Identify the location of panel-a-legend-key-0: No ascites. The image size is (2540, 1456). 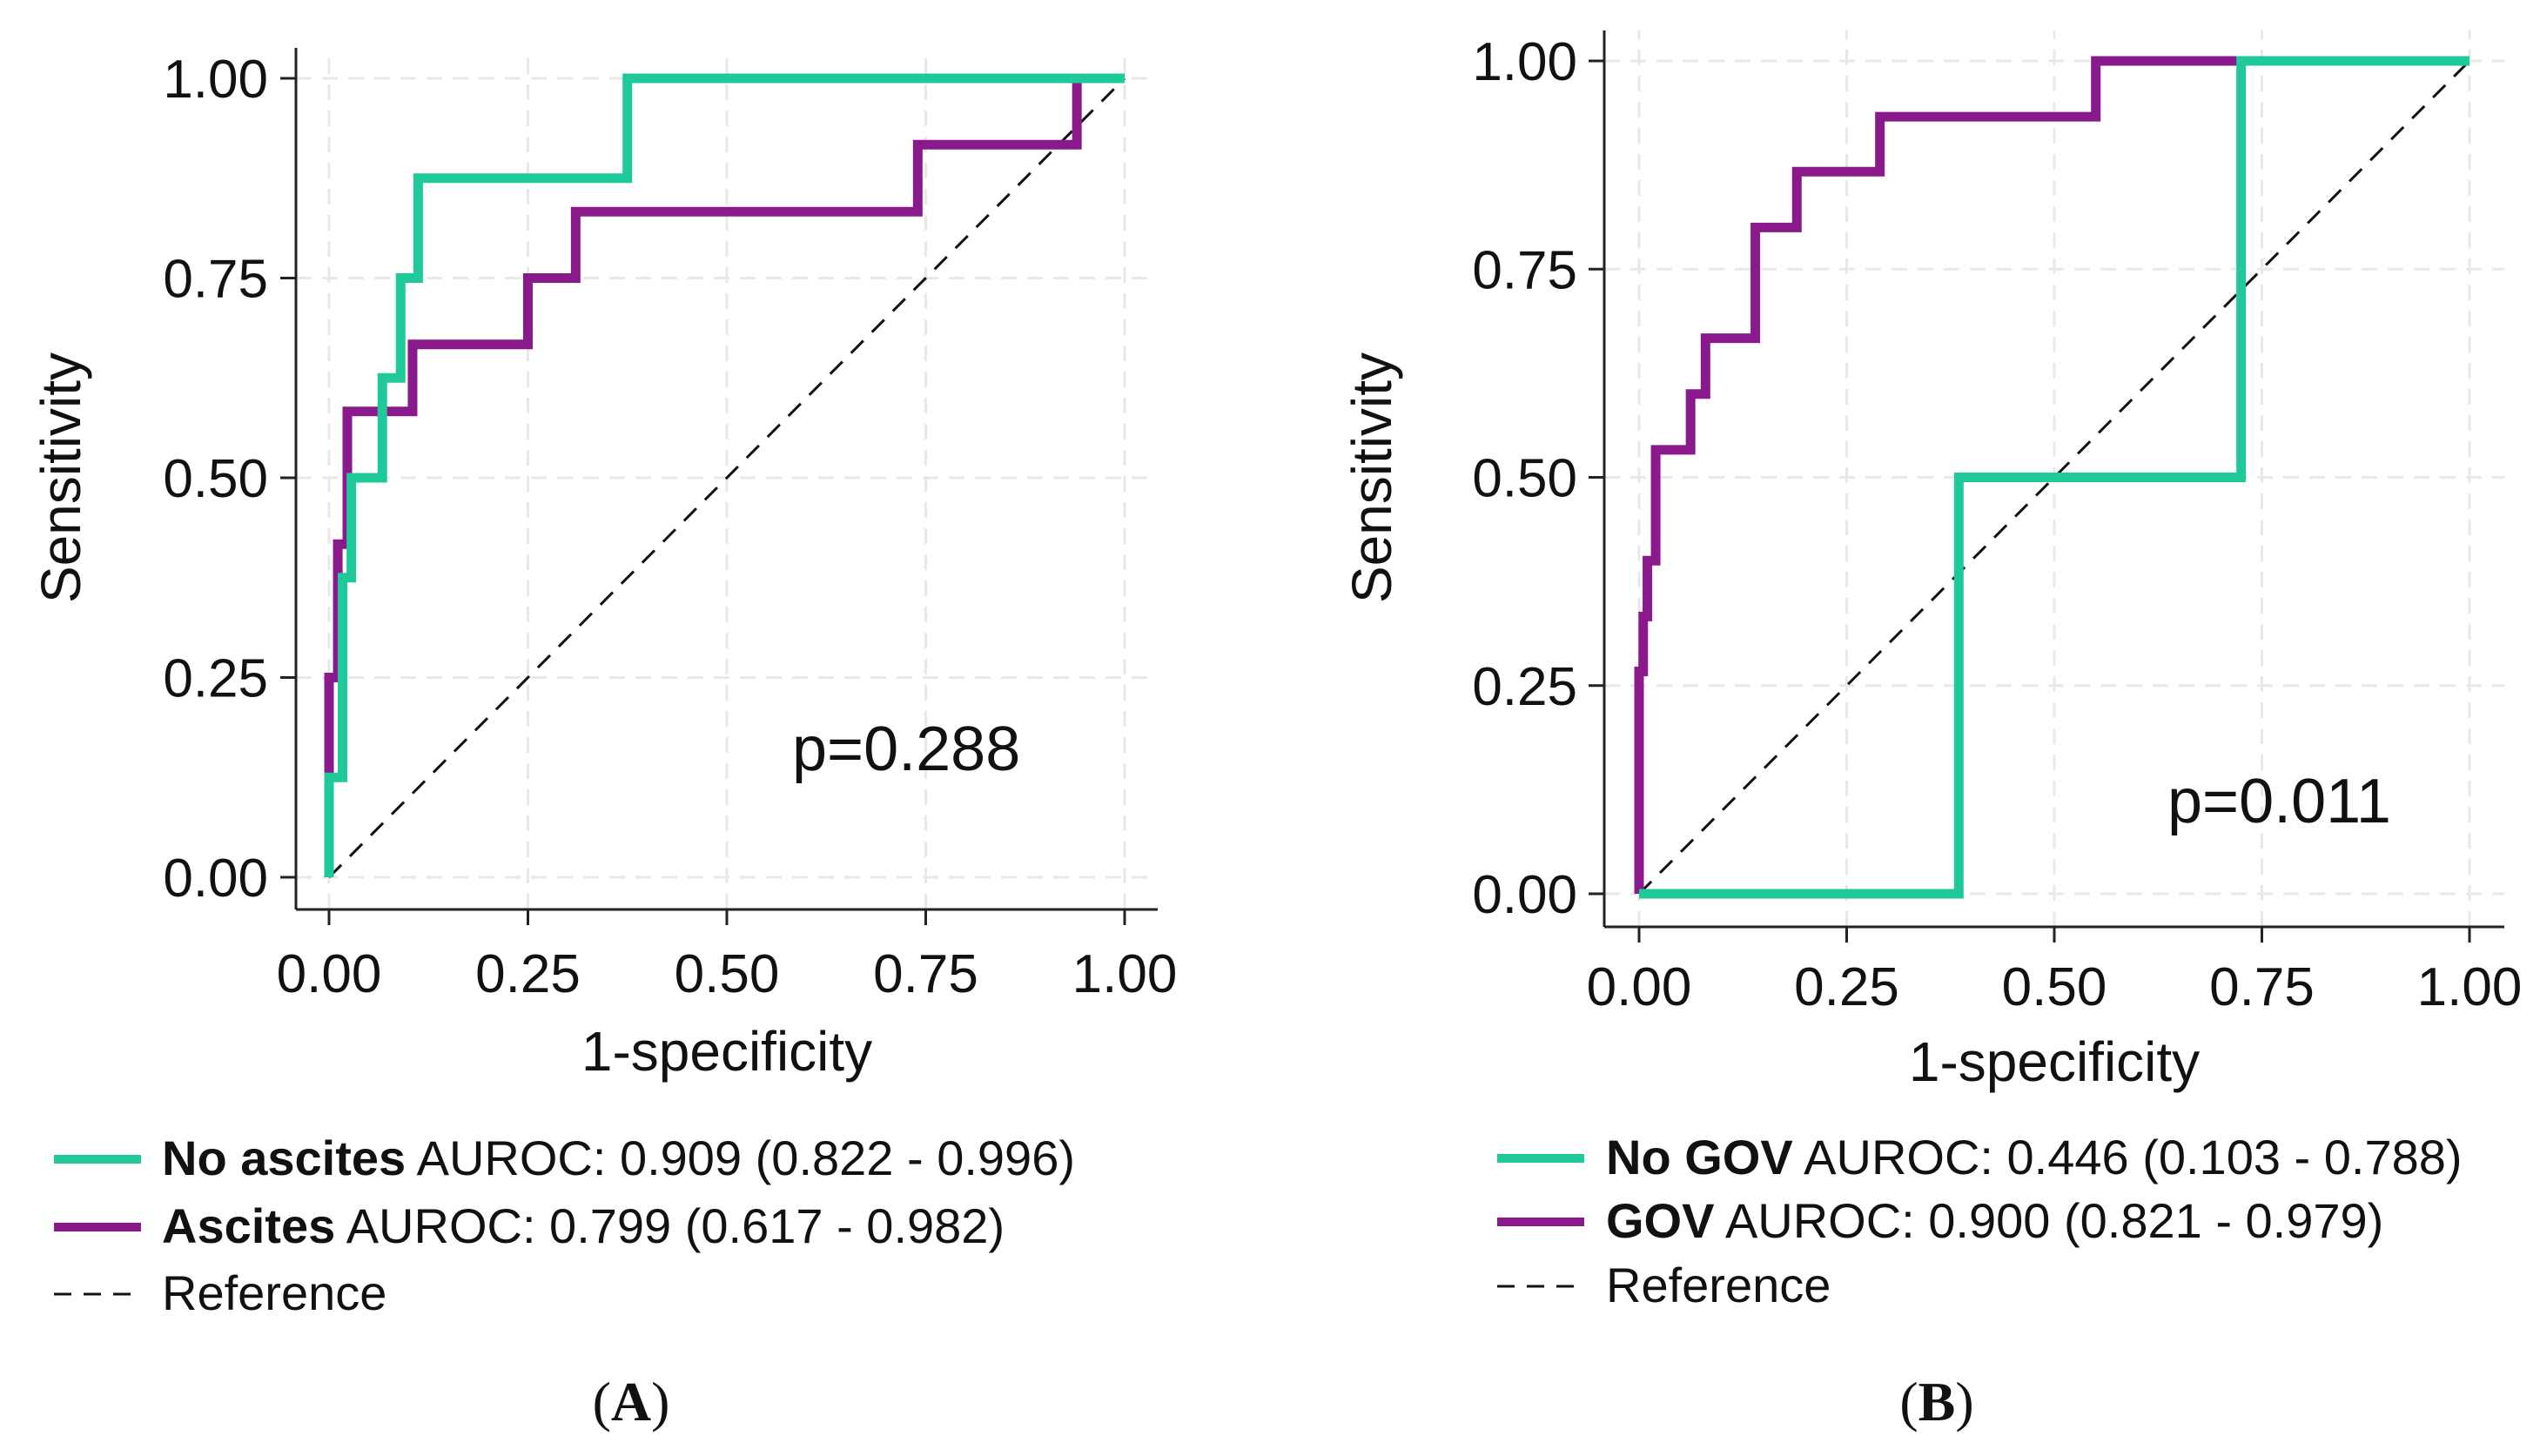
(284, 1158).